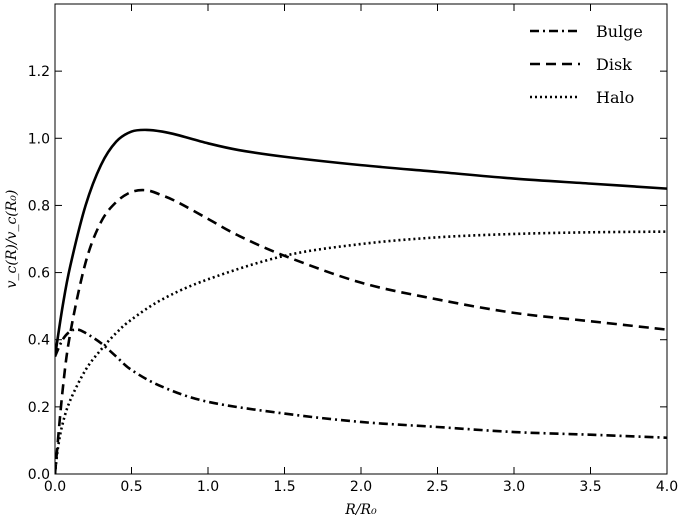  What do you see at coordinates (39, 475) in the screenshot?
I see `y-tick-label: 0.0` at bounding box center [39, 475].